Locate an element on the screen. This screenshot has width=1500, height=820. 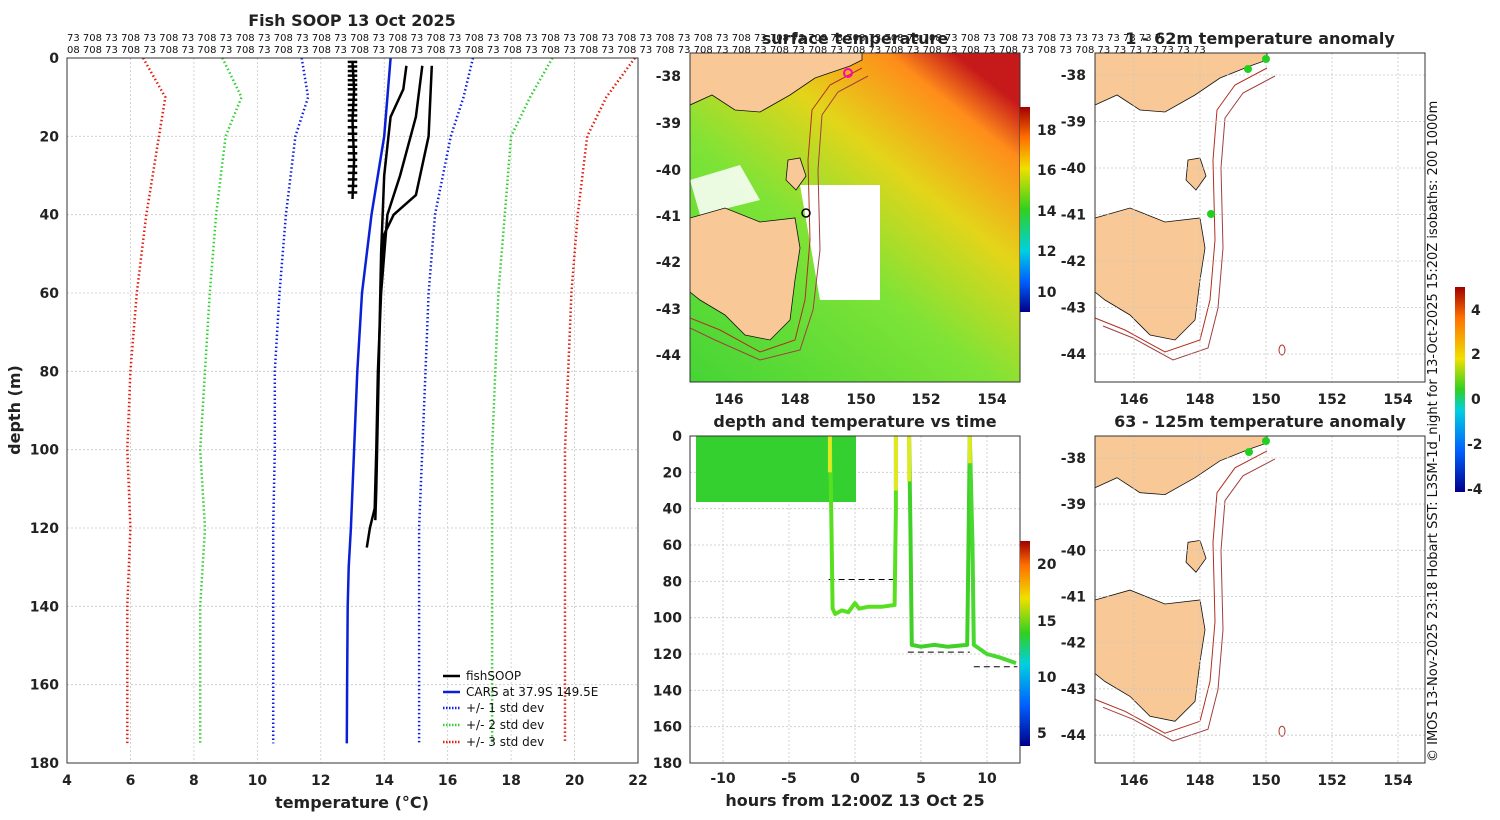
anomaly-lat-tick: -41 is located at coordinates (1073, 216).